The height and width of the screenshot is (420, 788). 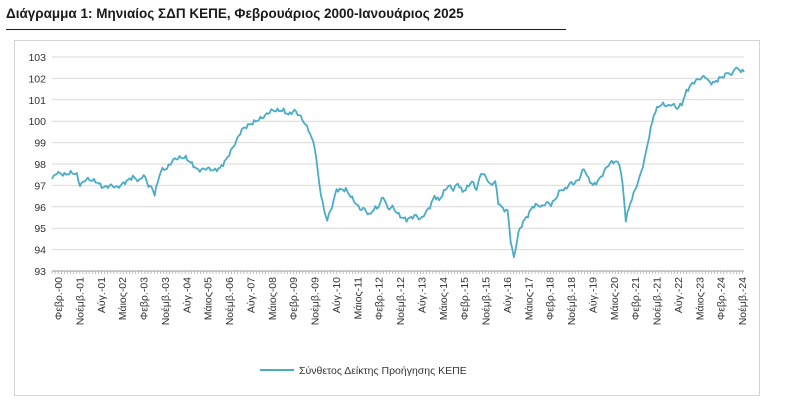 I want to click on y-tick-label: 102, so click(x=37, y=79).